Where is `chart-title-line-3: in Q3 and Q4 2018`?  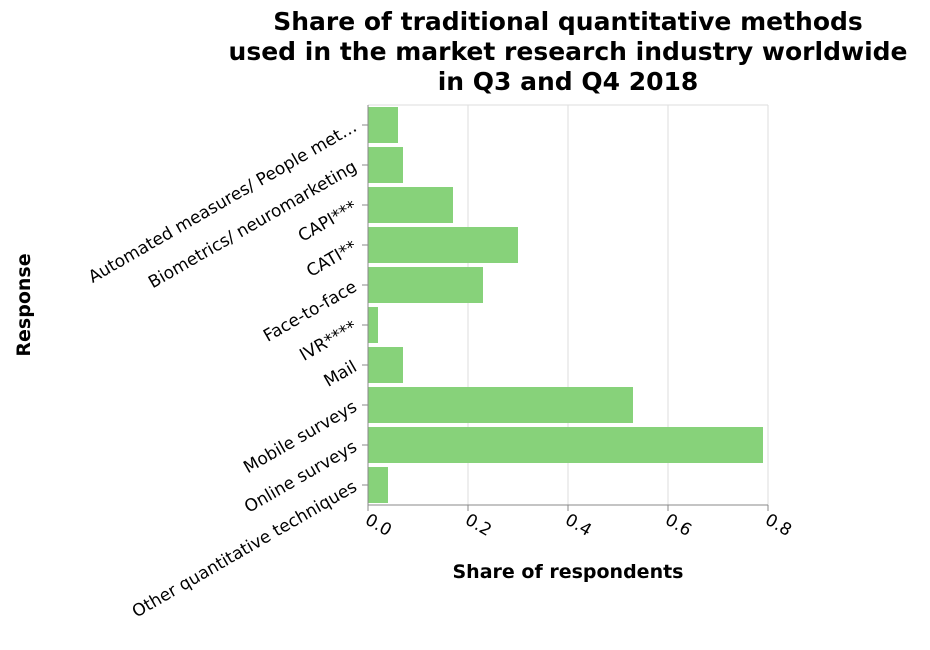 chart-title-line-3: in Q3 and Q4 2018 is located at coordinates (568, 81).